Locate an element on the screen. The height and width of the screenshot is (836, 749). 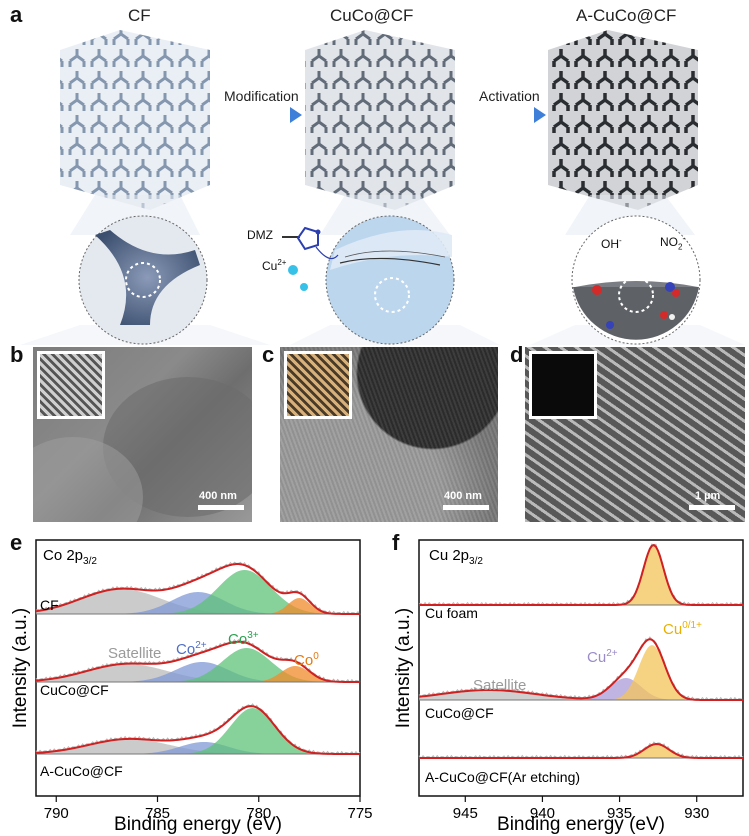
foam-cube-cf is located at coordinates (135, 120).